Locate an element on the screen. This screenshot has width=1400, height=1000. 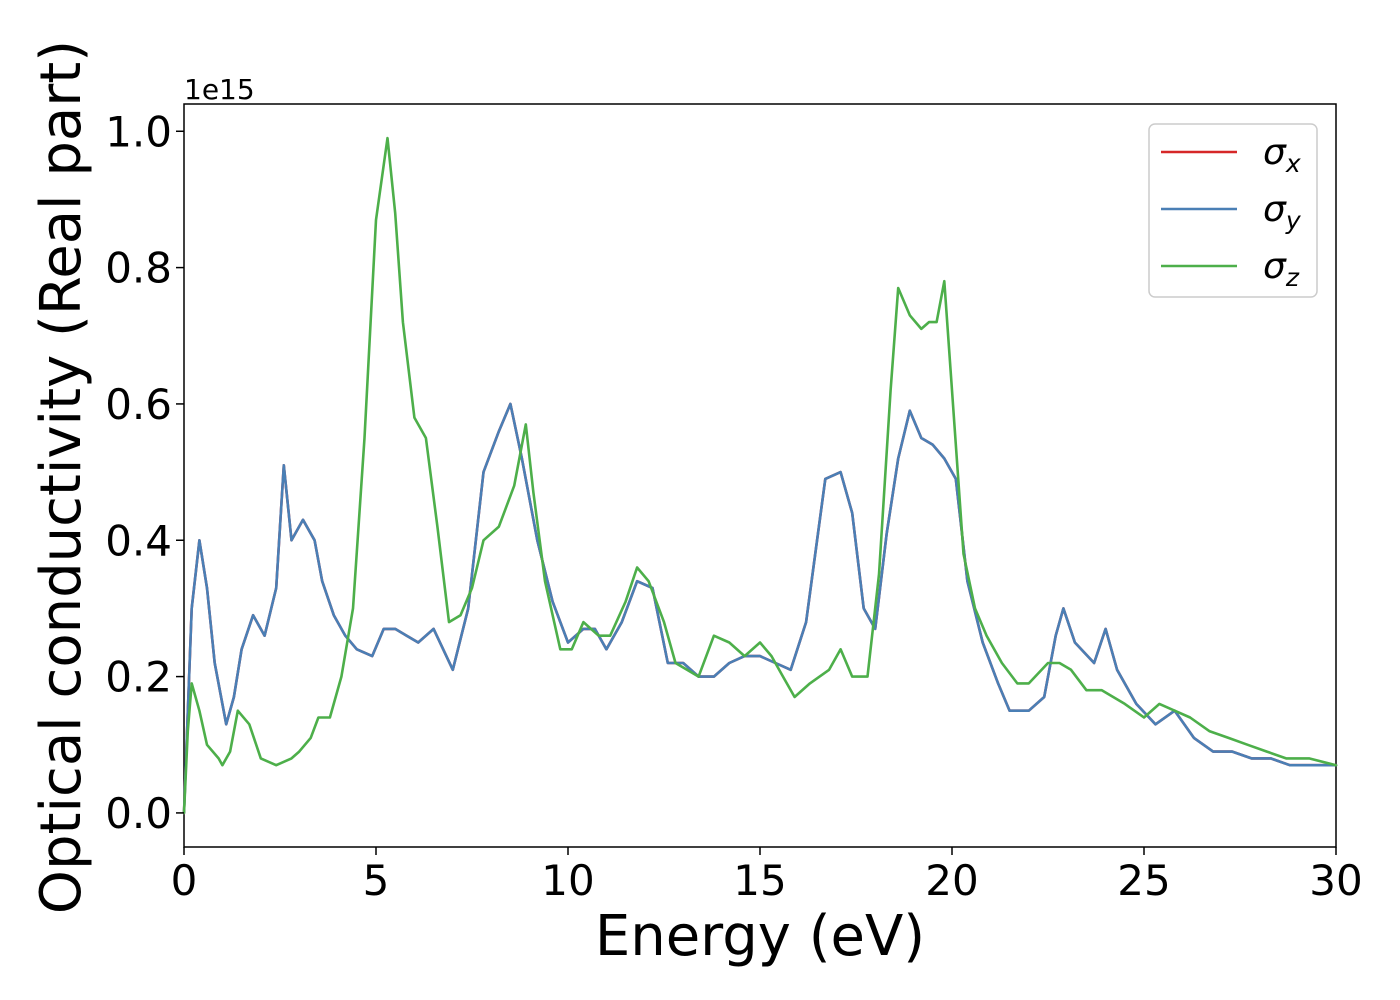
y-tick-label: 0.4 is located at coordinates (138, 540).